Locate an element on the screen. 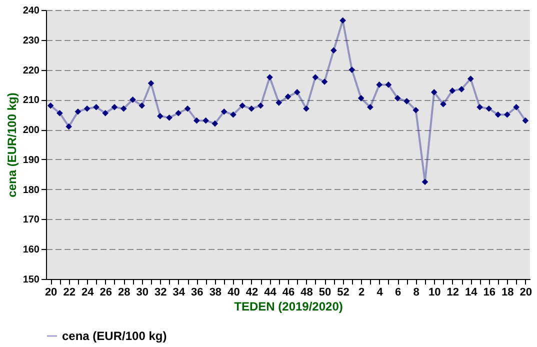 The image size is (537, 347). x-tick-label: 30 is located at coordinates (142, 292).